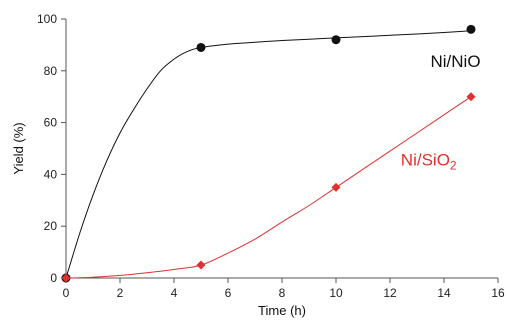 The image size is (508, 321). Describe the element at coordinates (390, 293) in the screenshot. I see `x-tick-label: 12` at that location.